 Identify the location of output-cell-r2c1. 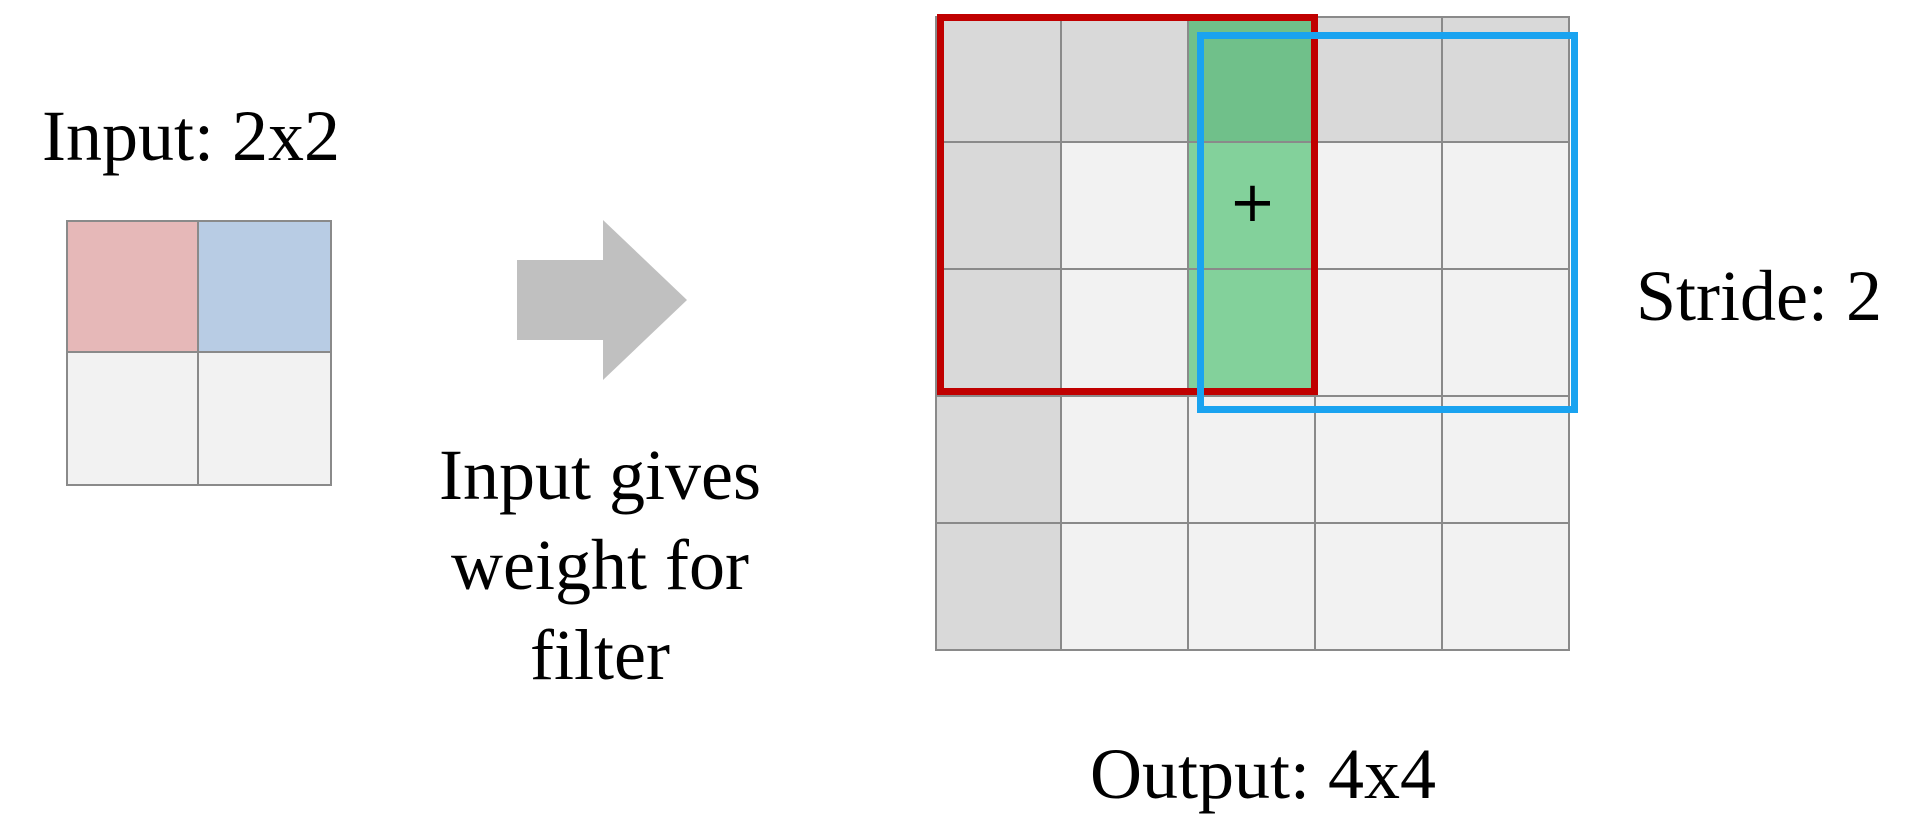
(1124, 332).